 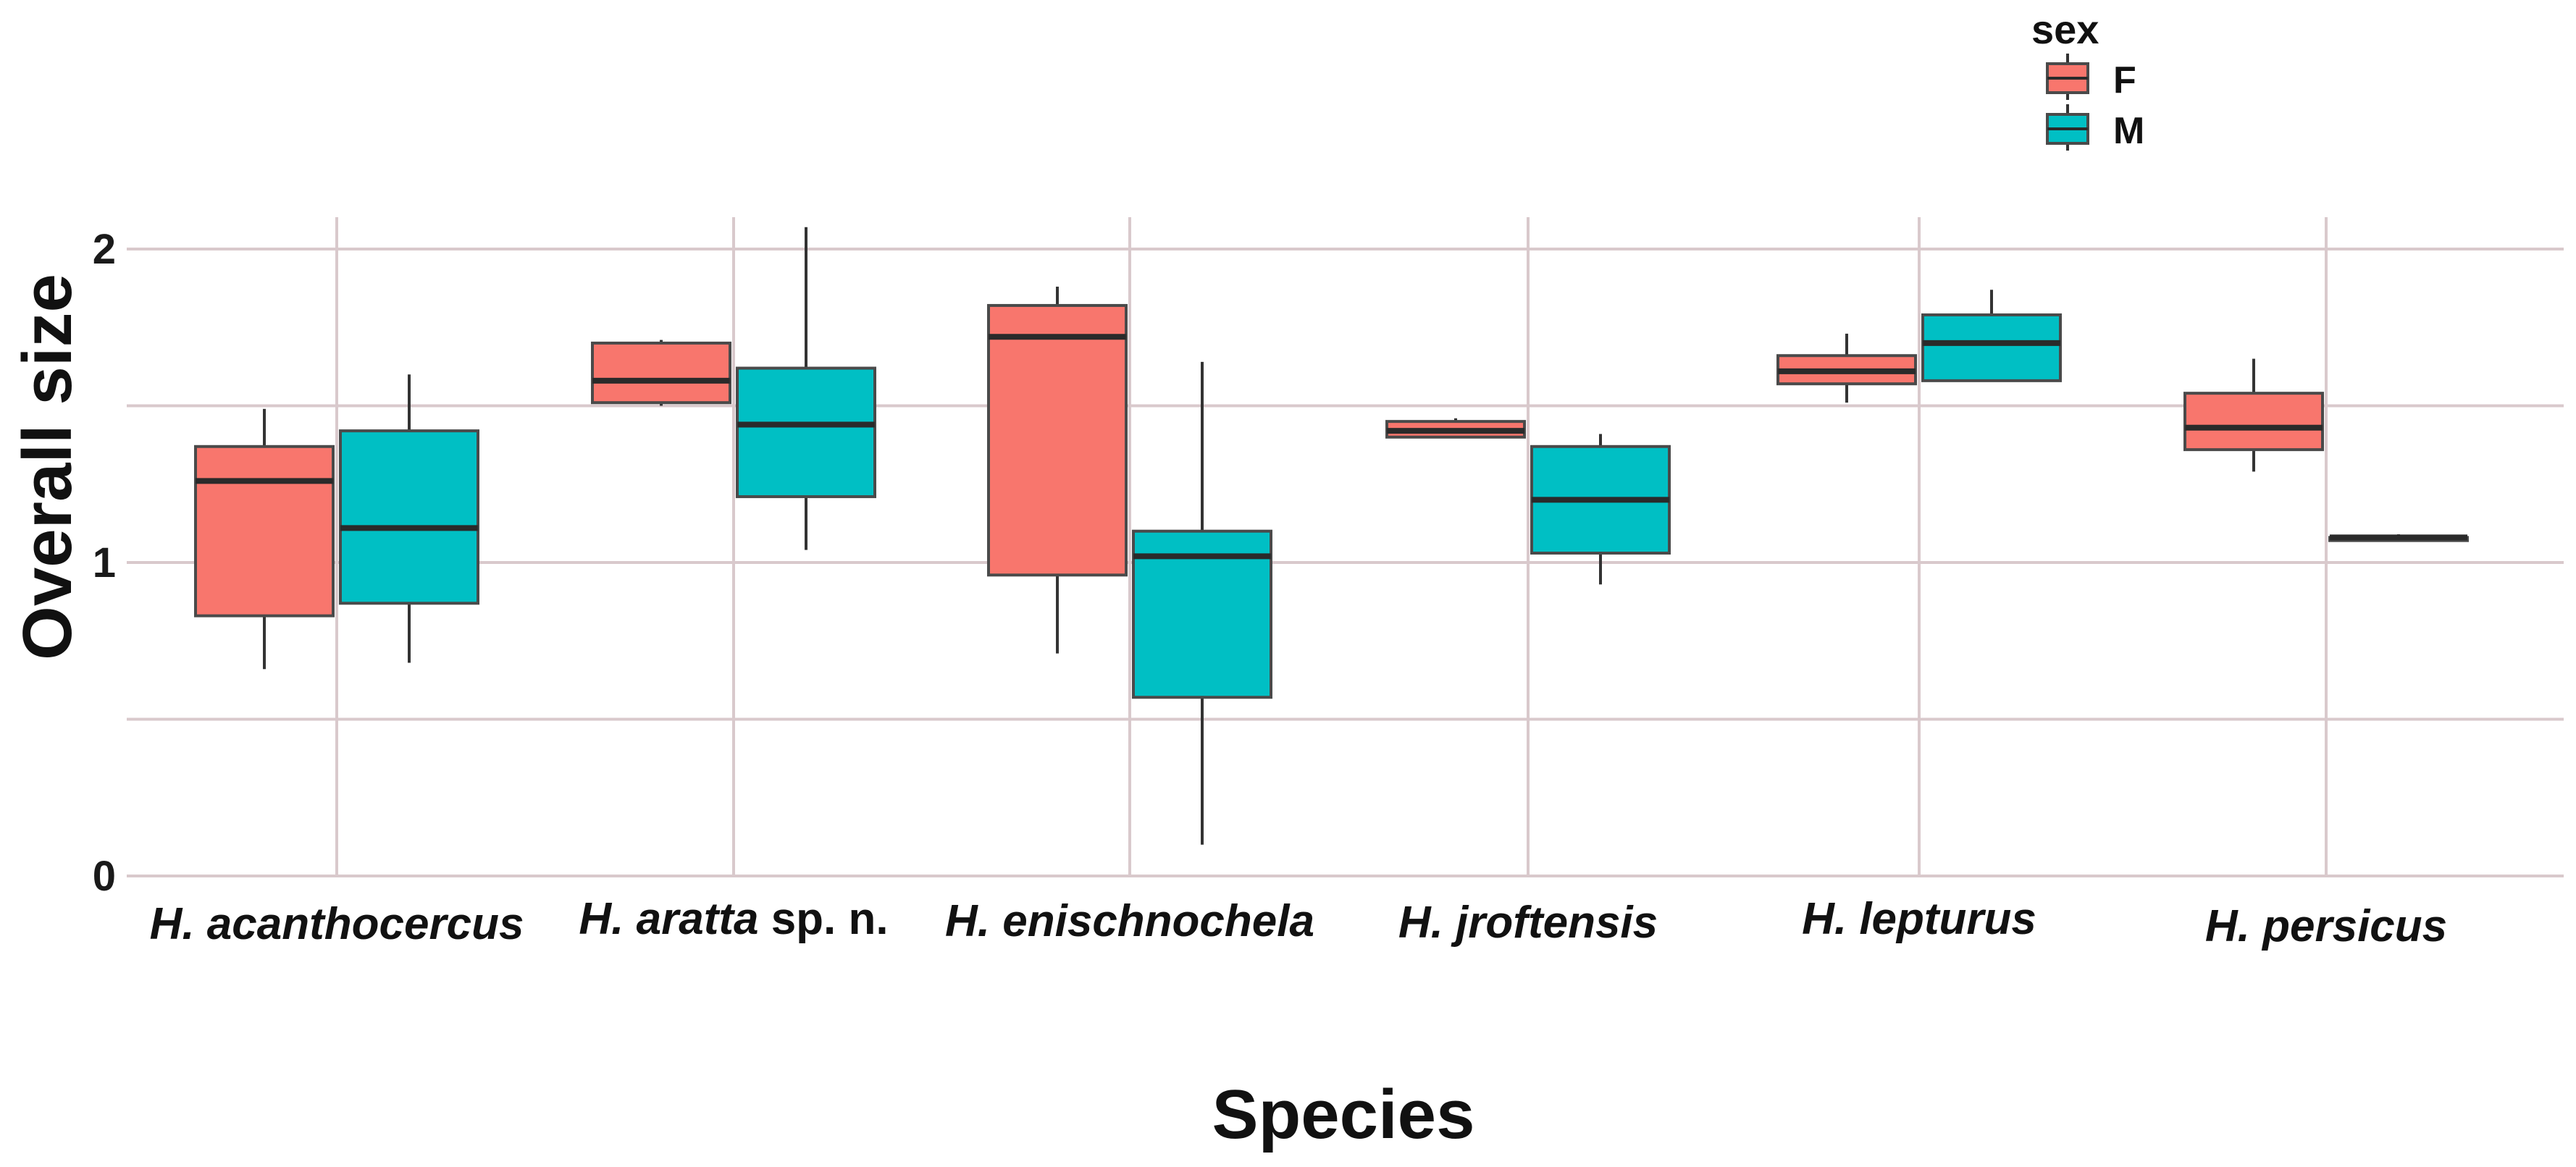 I want to click on species-name: H. persicus, so click(x=2326, y=926).